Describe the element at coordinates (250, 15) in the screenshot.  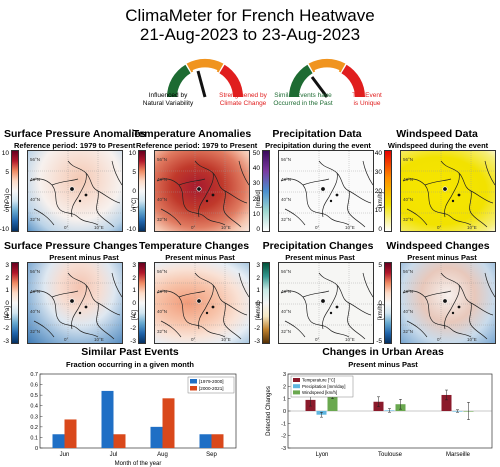
I see `main-title: ClimaMeter for French Heatwave` at that location.